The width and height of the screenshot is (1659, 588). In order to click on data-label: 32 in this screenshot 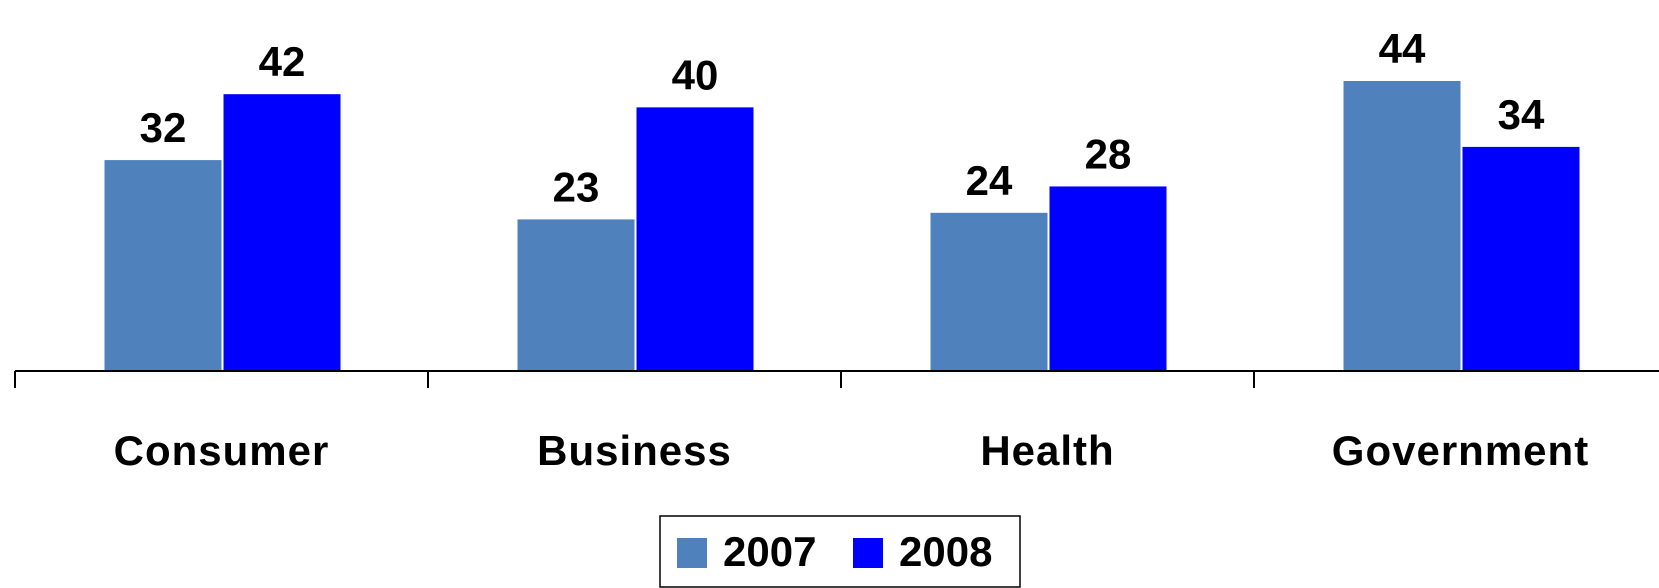, I will do `click(163, 127)`.